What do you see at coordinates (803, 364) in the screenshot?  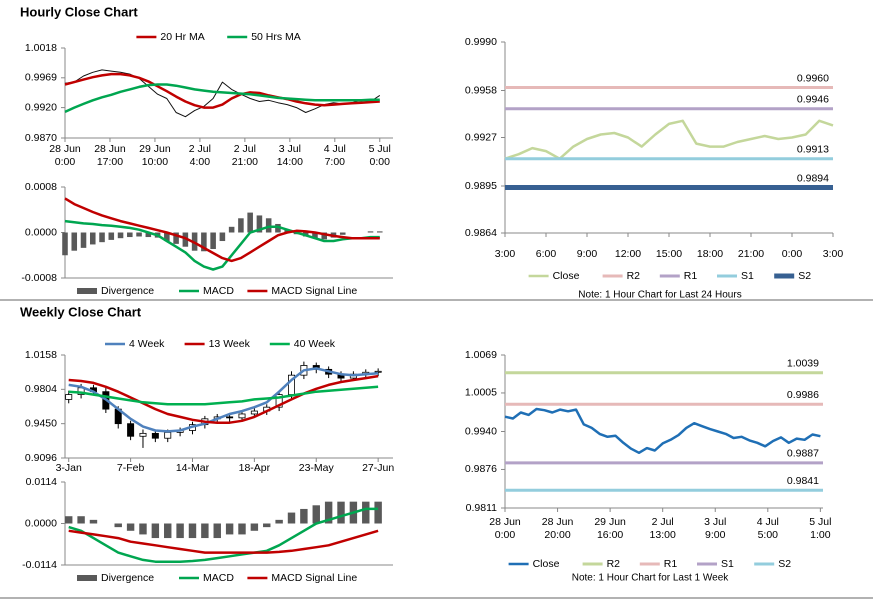 I see `level-label: 1.0039` at bounding box center [803, 364].